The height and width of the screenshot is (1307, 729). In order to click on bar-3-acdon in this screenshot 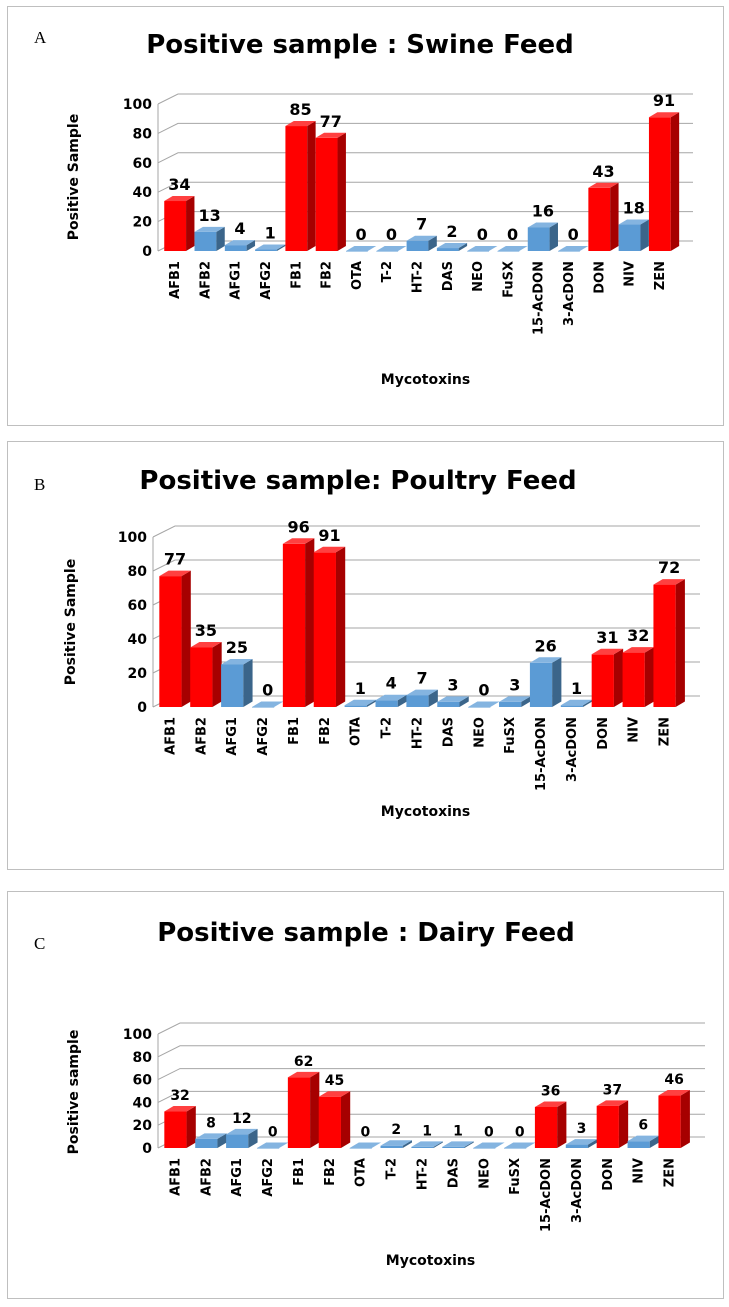, I will do `click(573, 249)`.